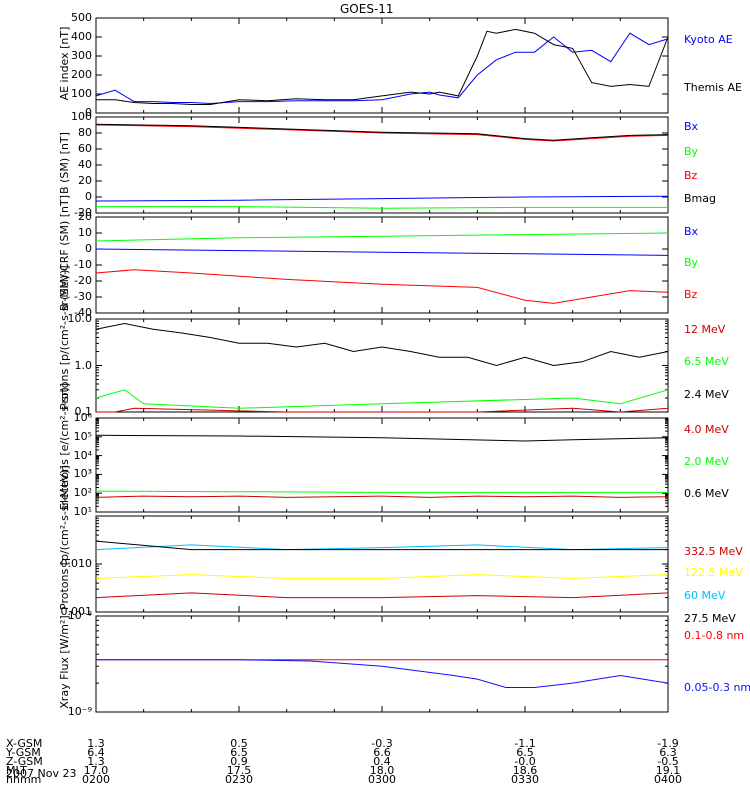 Image resolution: width=750 pixels, height=800 pixels. What do you see at coordinates (668, 770) in the screenshot?
I see `time-axis-value: 19.1` at bounding box center [668, 770].